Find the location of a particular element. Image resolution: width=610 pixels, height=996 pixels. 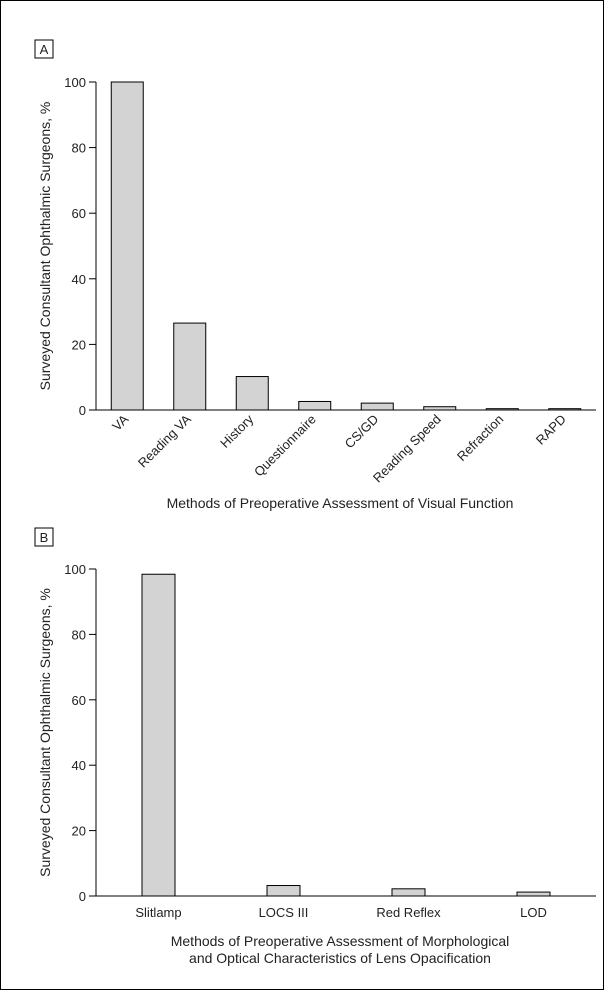

x-tick-label: VA is located at coordinates (120, 422).